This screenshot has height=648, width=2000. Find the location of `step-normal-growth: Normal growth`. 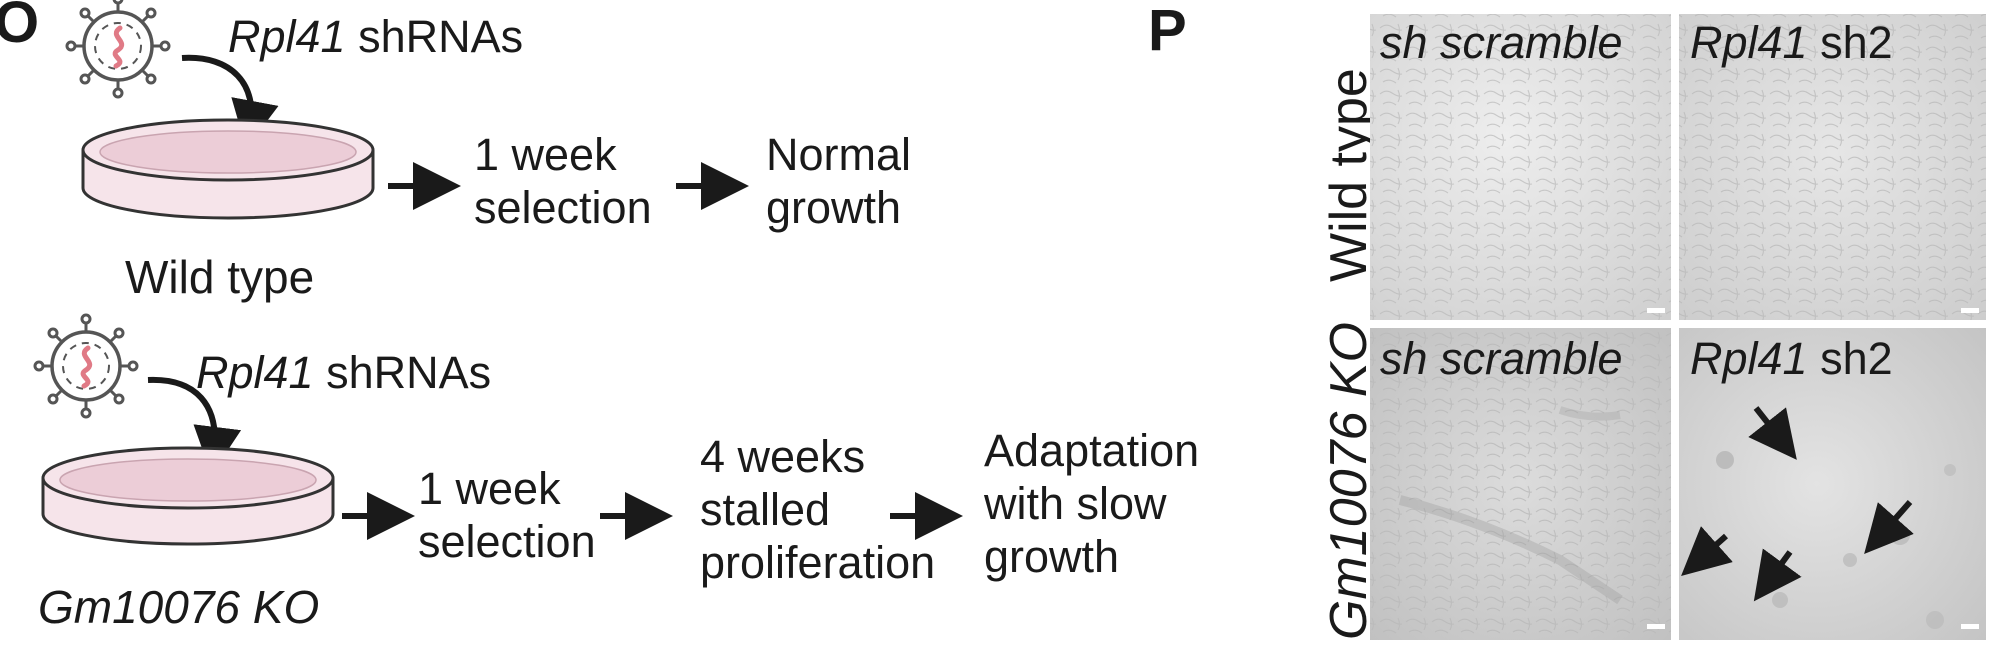

step-normal-growth: Normal growth is located at coordinates (839, 181).